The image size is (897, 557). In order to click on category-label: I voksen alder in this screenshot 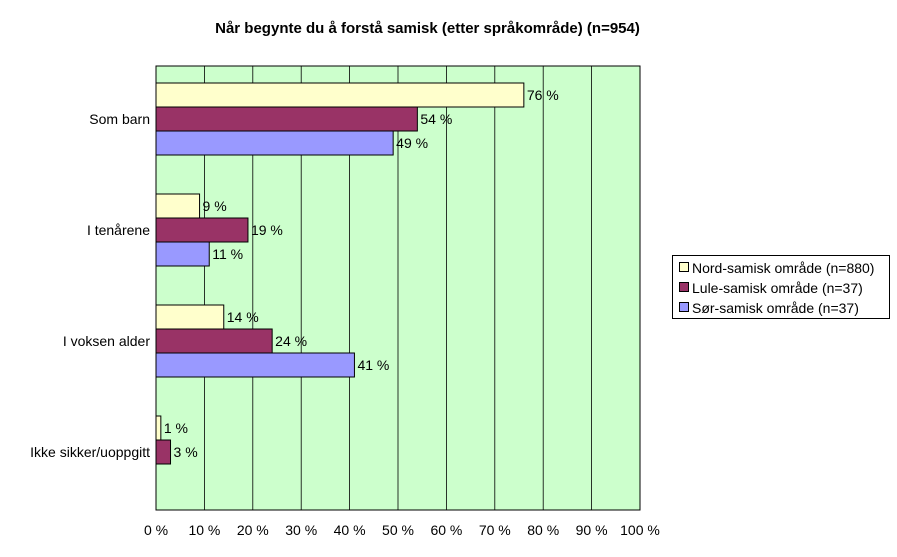, I will do `click(106, 341)`.